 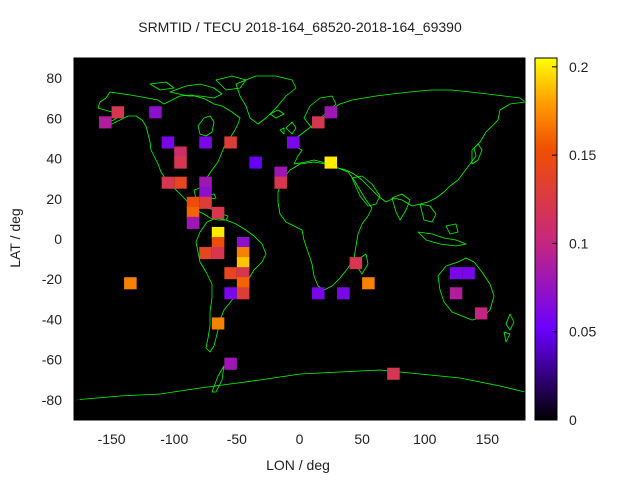 What do you see at coordinates (266, 100) in the screenshot?
I see `coastline-greenland` at bounding box center [266, 100].